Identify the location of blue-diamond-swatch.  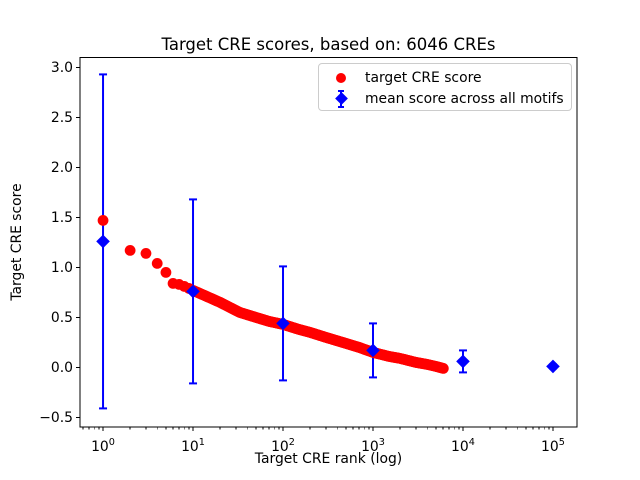
(341, 98).